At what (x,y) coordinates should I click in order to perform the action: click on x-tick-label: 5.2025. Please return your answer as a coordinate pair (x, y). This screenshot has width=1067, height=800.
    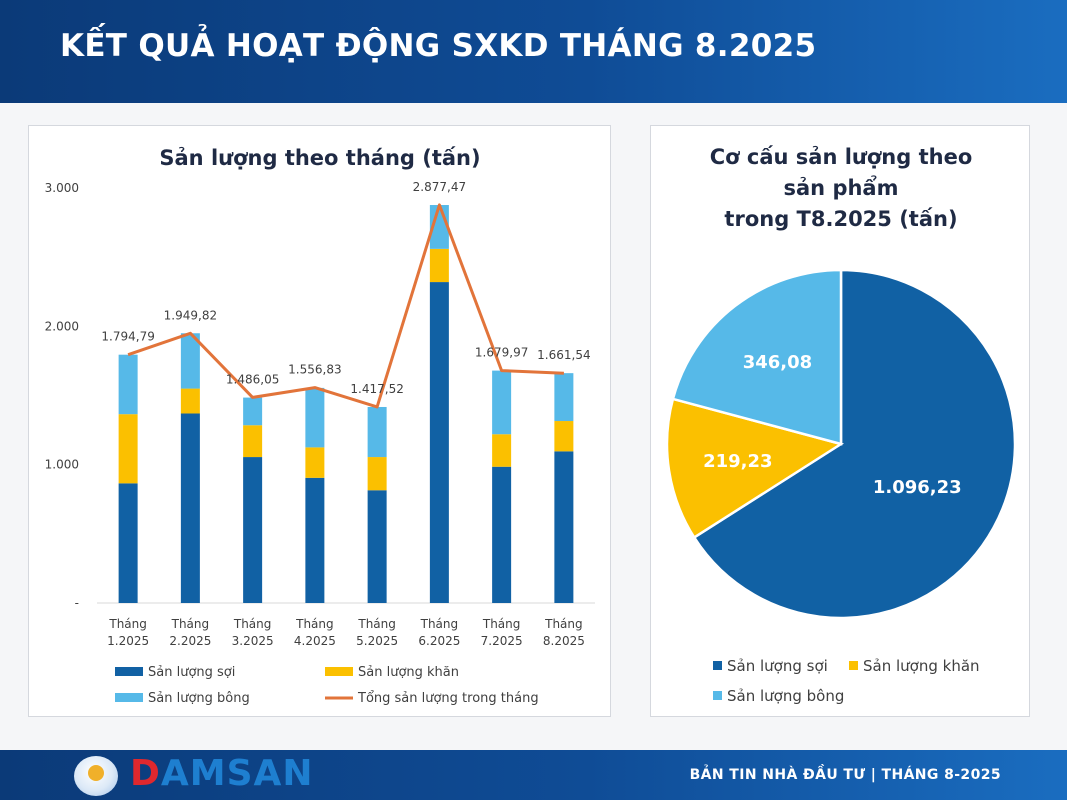
    Looking at the image, I should click on (377, 641).